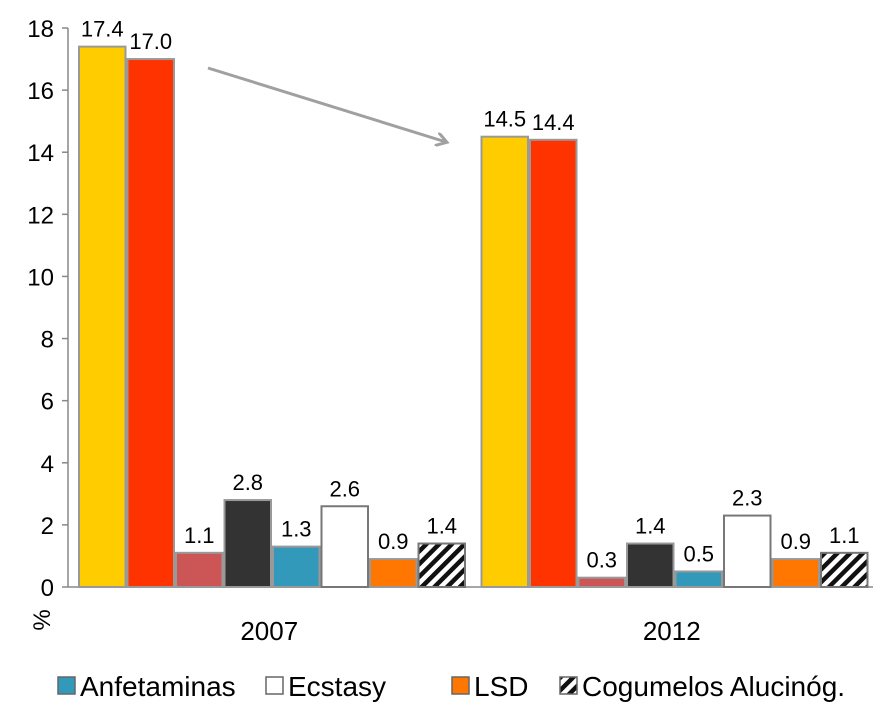  What do you see at coordinates (672, 631) in the screenshot?
I see `x-category-label: 2012` at bounding box center [672, 631].